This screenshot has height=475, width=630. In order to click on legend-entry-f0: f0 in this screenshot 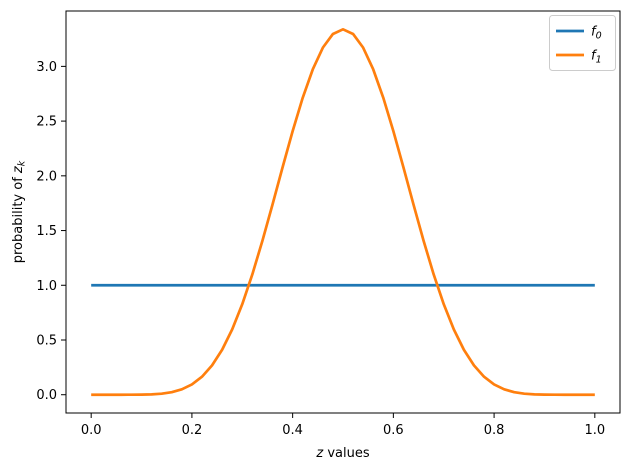, I will do `click(579, 33)`.